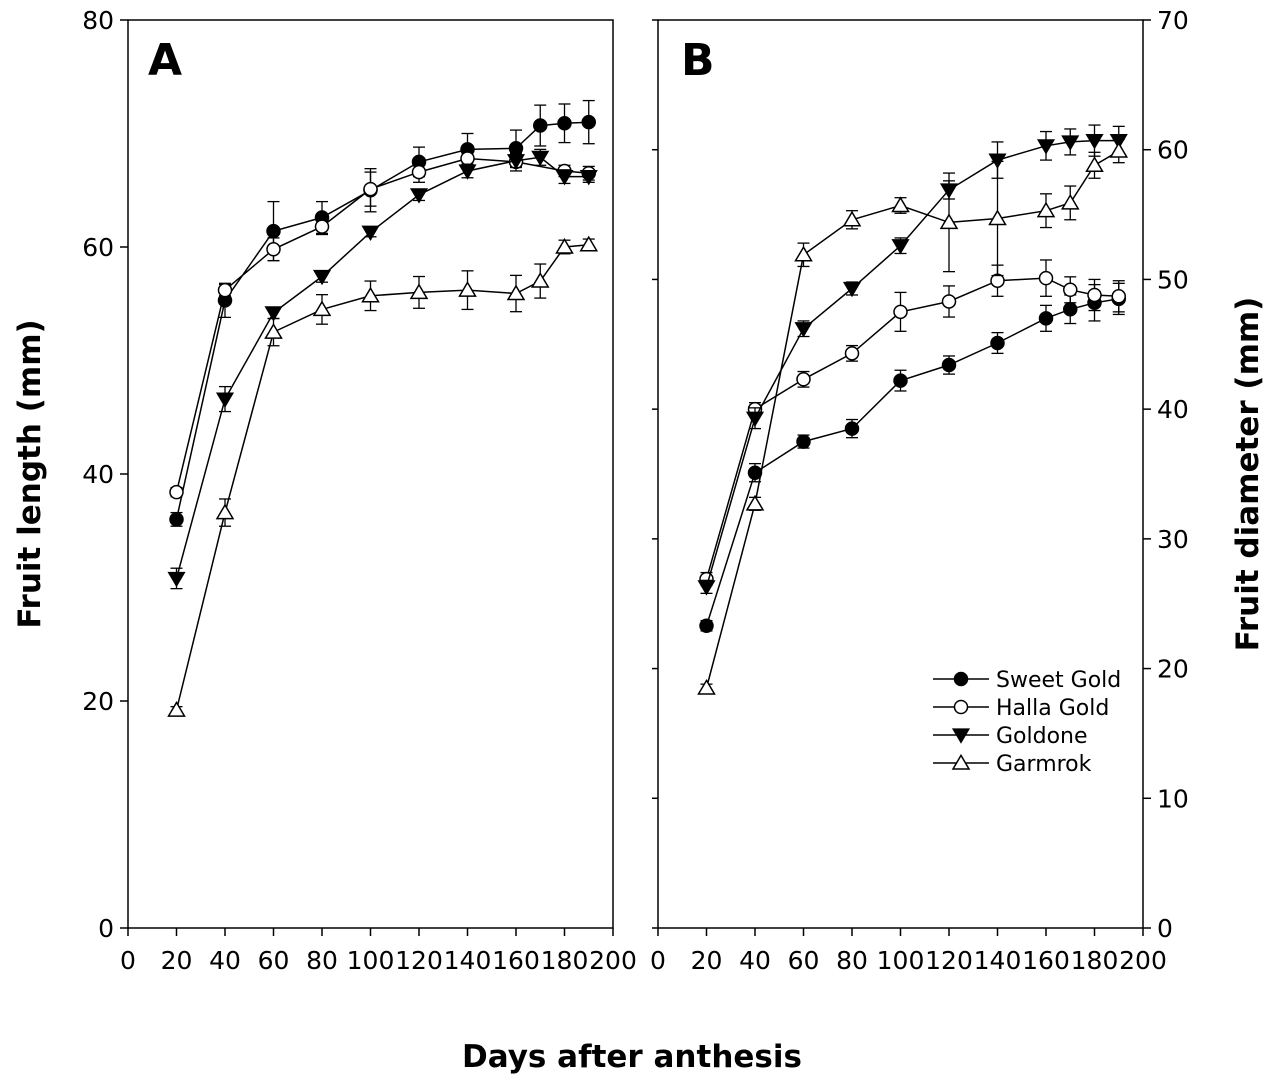 This screenshot has height=1086, width=1272. I want to click on y-tick-label: 0, so click(1165, 928).